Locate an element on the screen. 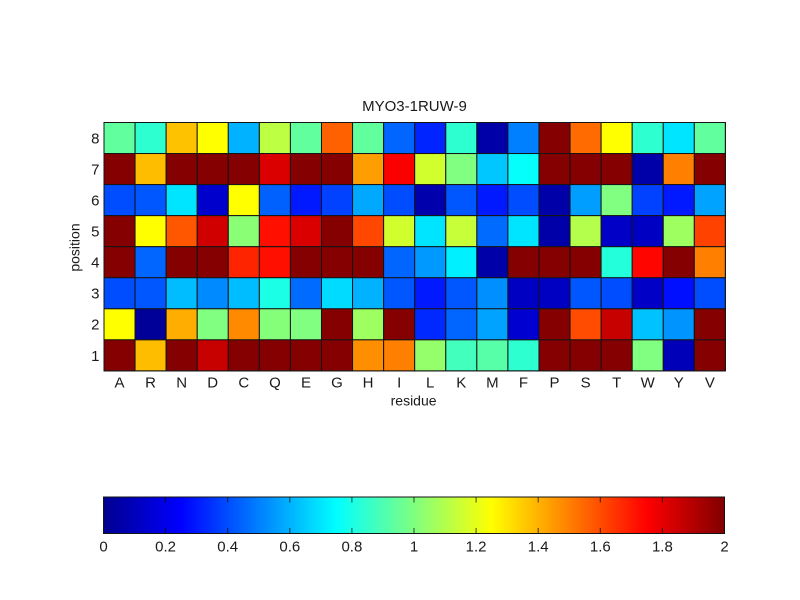  svg-text: G is located at coordinates (337, 383).